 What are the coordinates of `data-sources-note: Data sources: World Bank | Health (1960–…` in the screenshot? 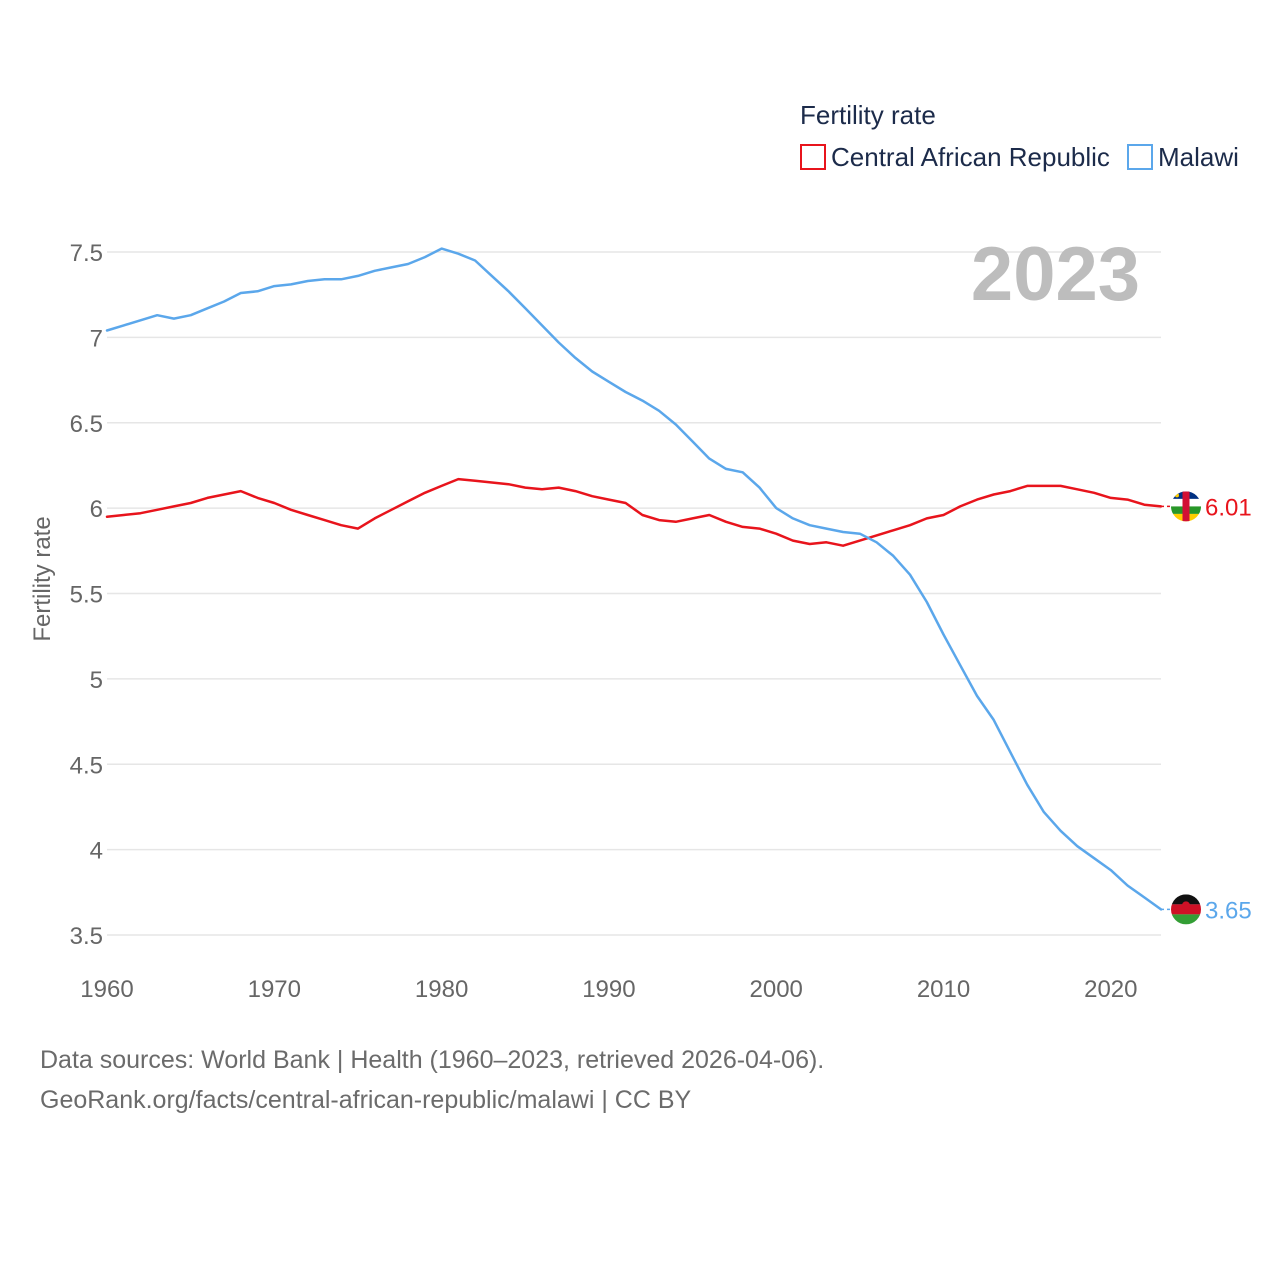 It's located at (432, 1060).